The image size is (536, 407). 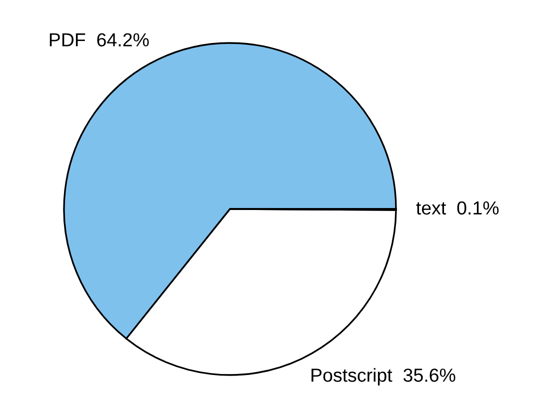 I want to click on slice-label: PDF 64.2%, so click(x=99, y=39).